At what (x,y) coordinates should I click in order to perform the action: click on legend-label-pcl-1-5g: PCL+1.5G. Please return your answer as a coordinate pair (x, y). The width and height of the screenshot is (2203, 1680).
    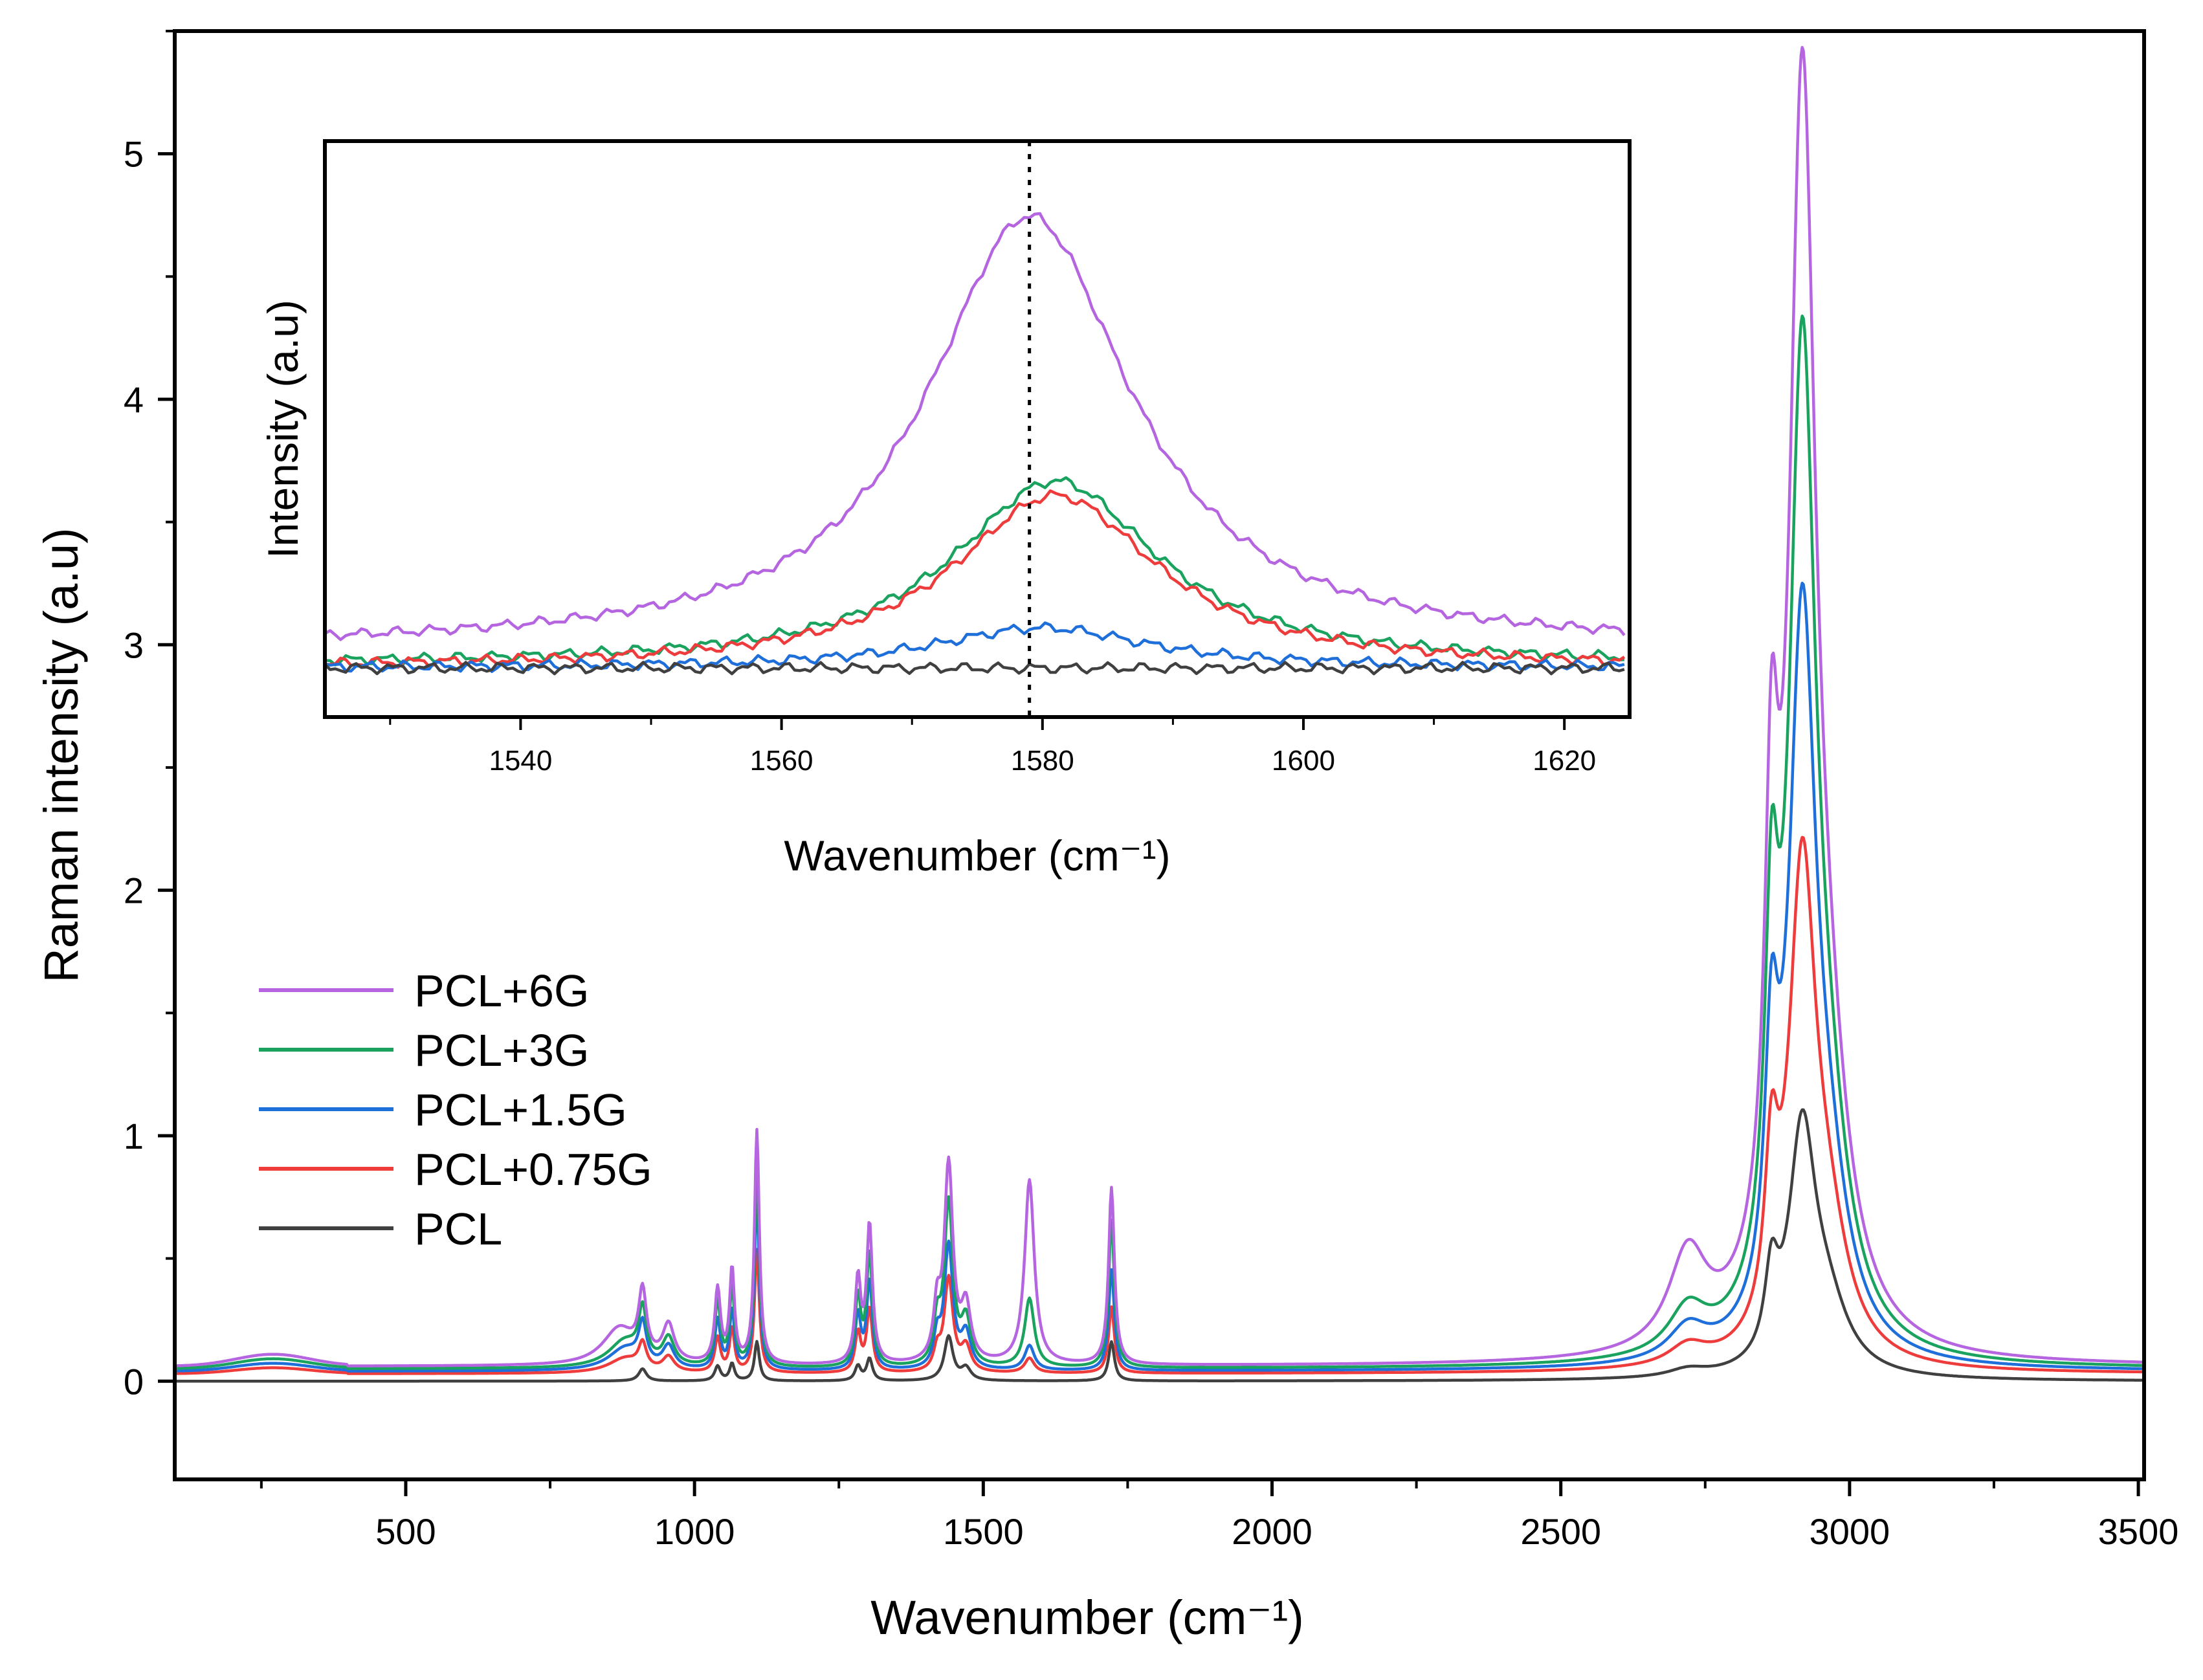
    Looking at the image, I should click on (520, 1110).